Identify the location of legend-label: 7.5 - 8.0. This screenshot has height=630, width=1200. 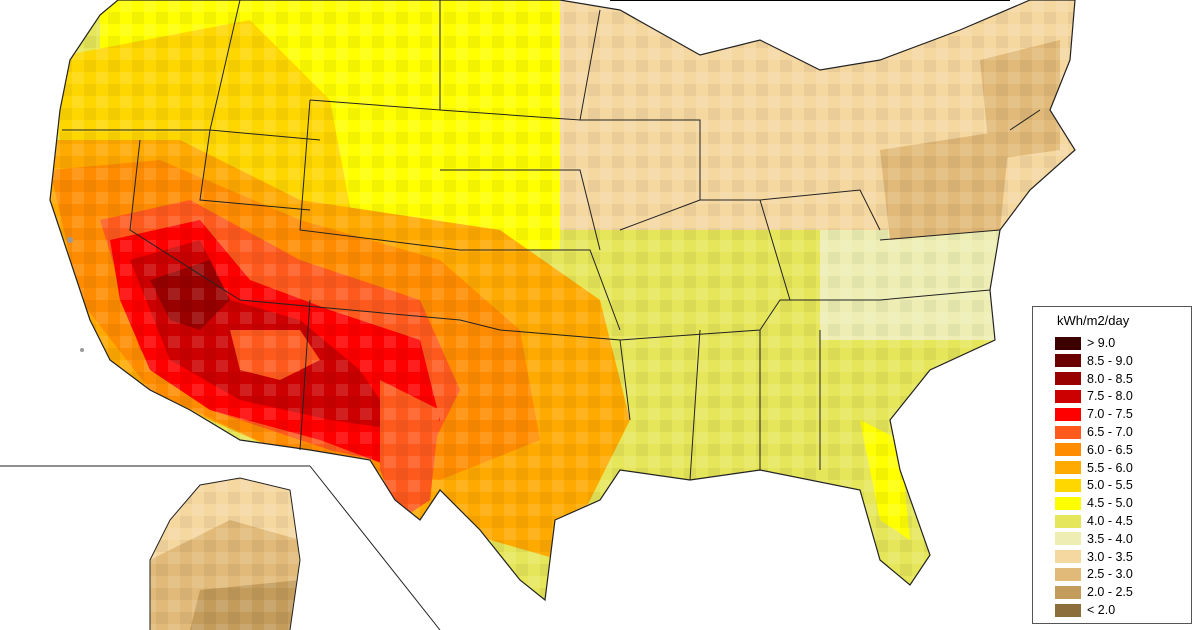
(1110, 396).